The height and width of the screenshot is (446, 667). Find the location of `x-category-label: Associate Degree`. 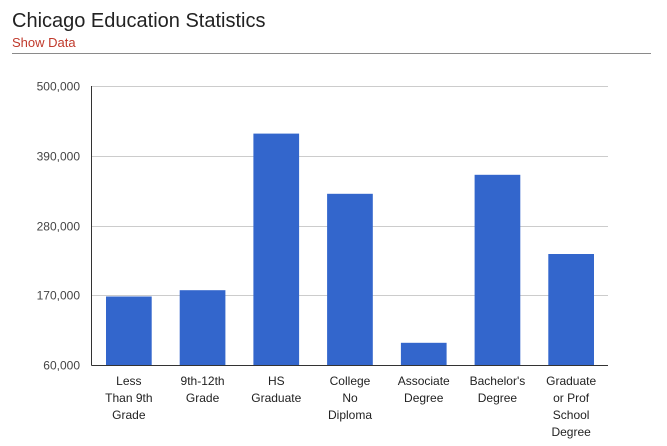

x-category-label: Associate Degree is located at coordinates (424, 389).